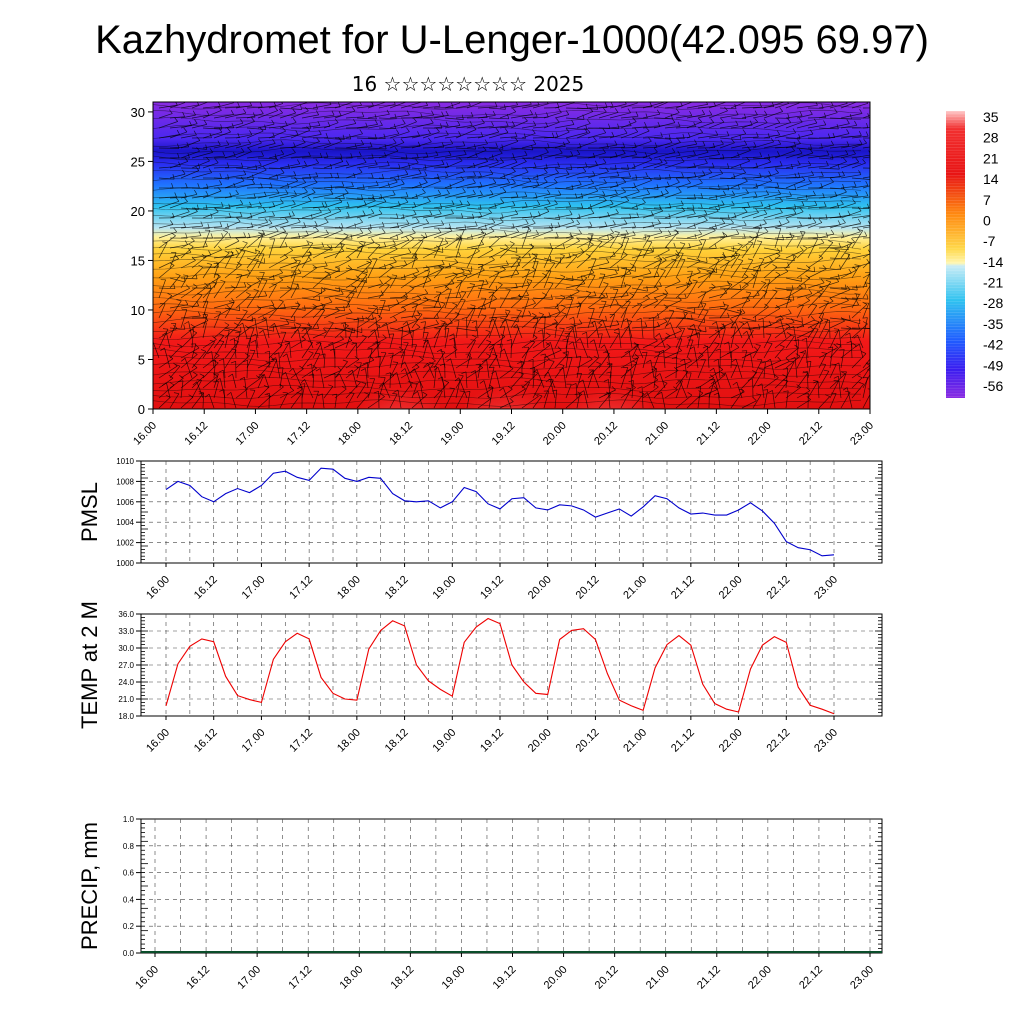 This screenshot has height=1024, width=1024. I want to click on y-tick-label: 0, so click(141, 409).